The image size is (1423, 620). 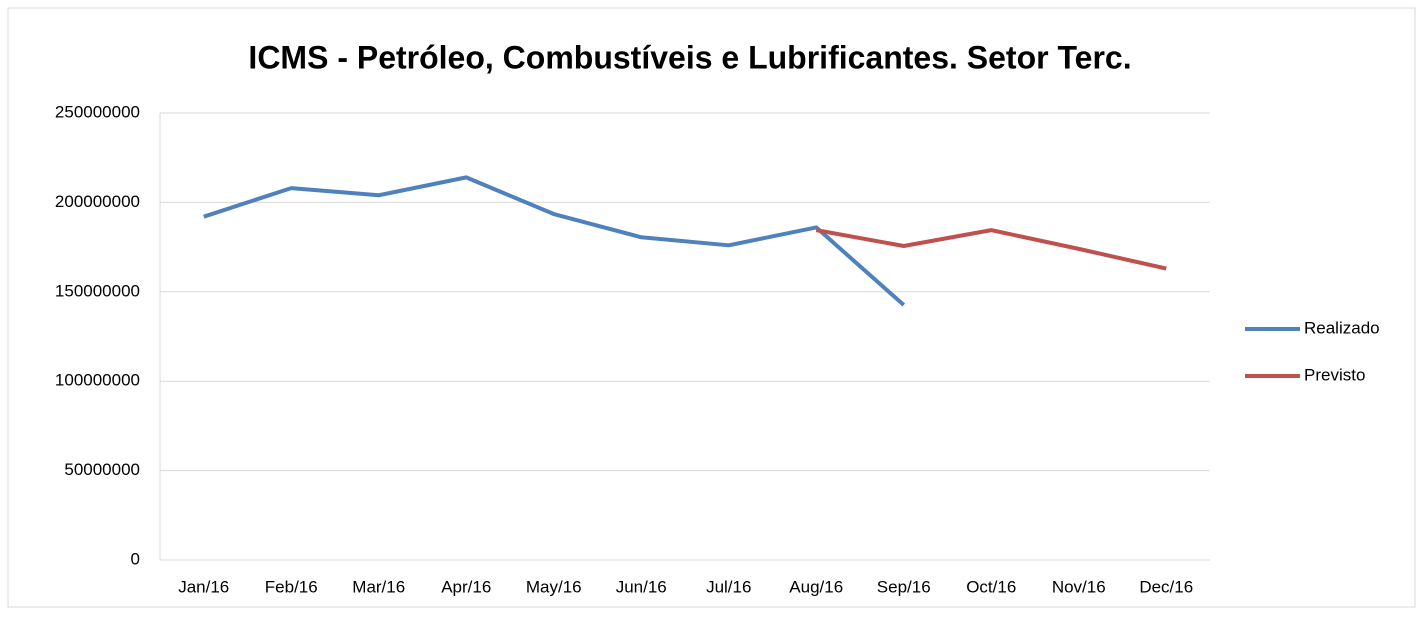 I want to click on x-tick-label: Jul/16, so click(x=728, y=586).